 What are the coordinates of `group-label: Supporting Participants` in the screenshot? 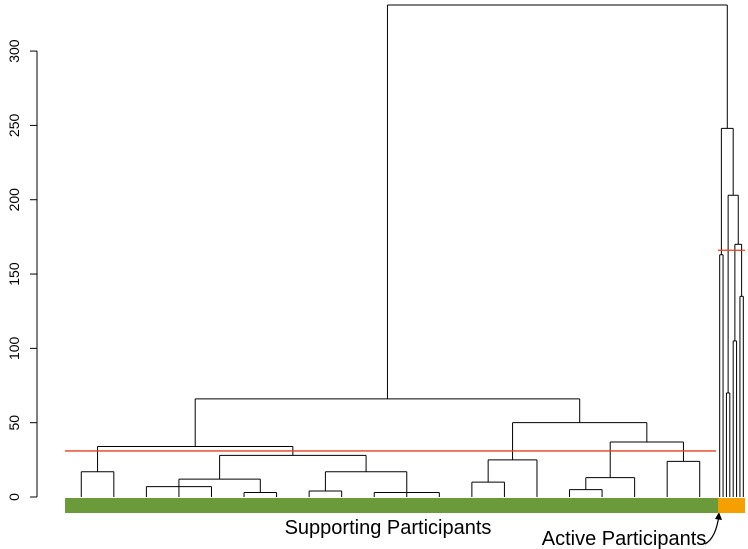 It's located at (388, 528).